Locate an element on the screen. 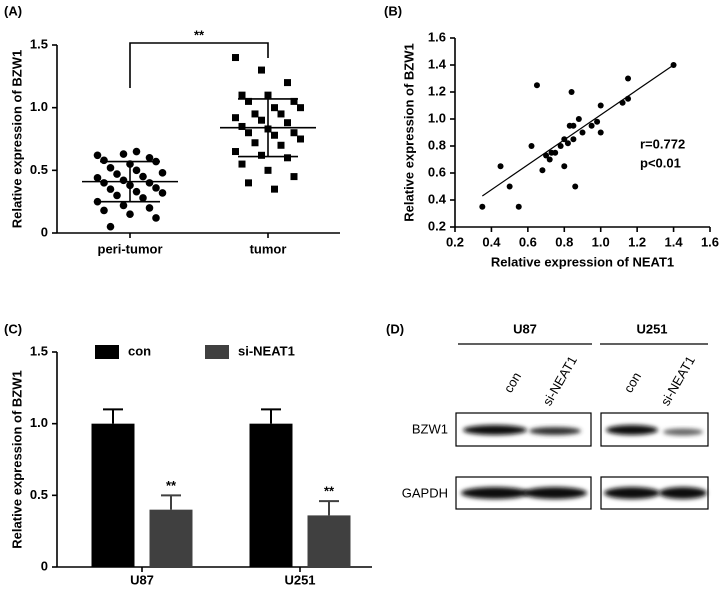 Image resolution: width=720 pixels, height=592 pixels. cell-line: U251 is located at coordinates (651, 328).